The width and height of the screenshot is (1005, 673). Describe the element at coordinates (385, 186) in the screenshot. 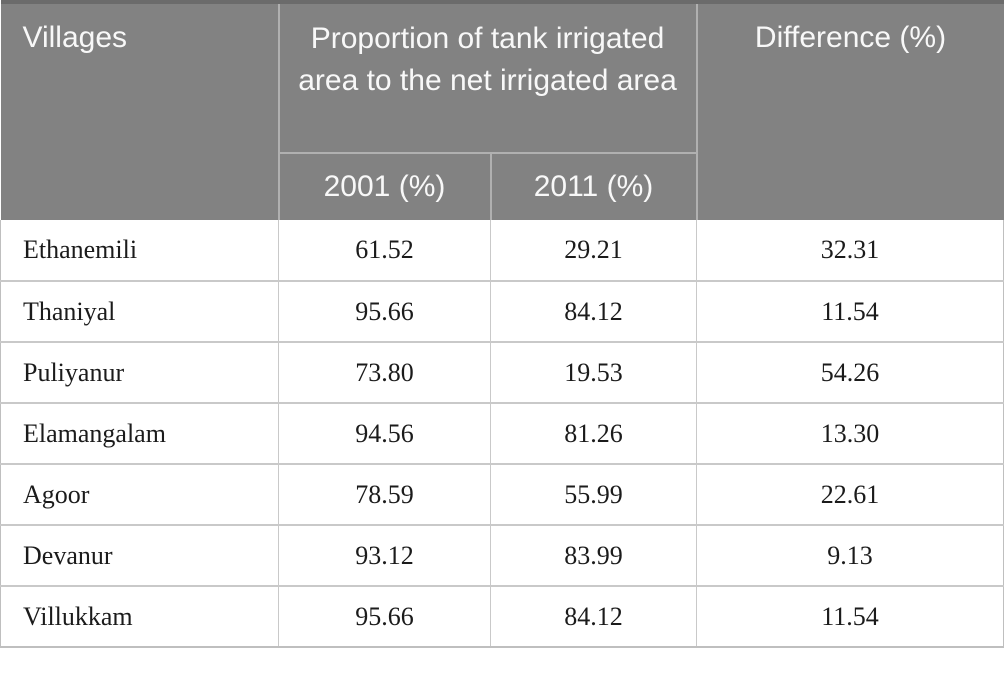

I see `header-2001: 2001 (%)` at that location.